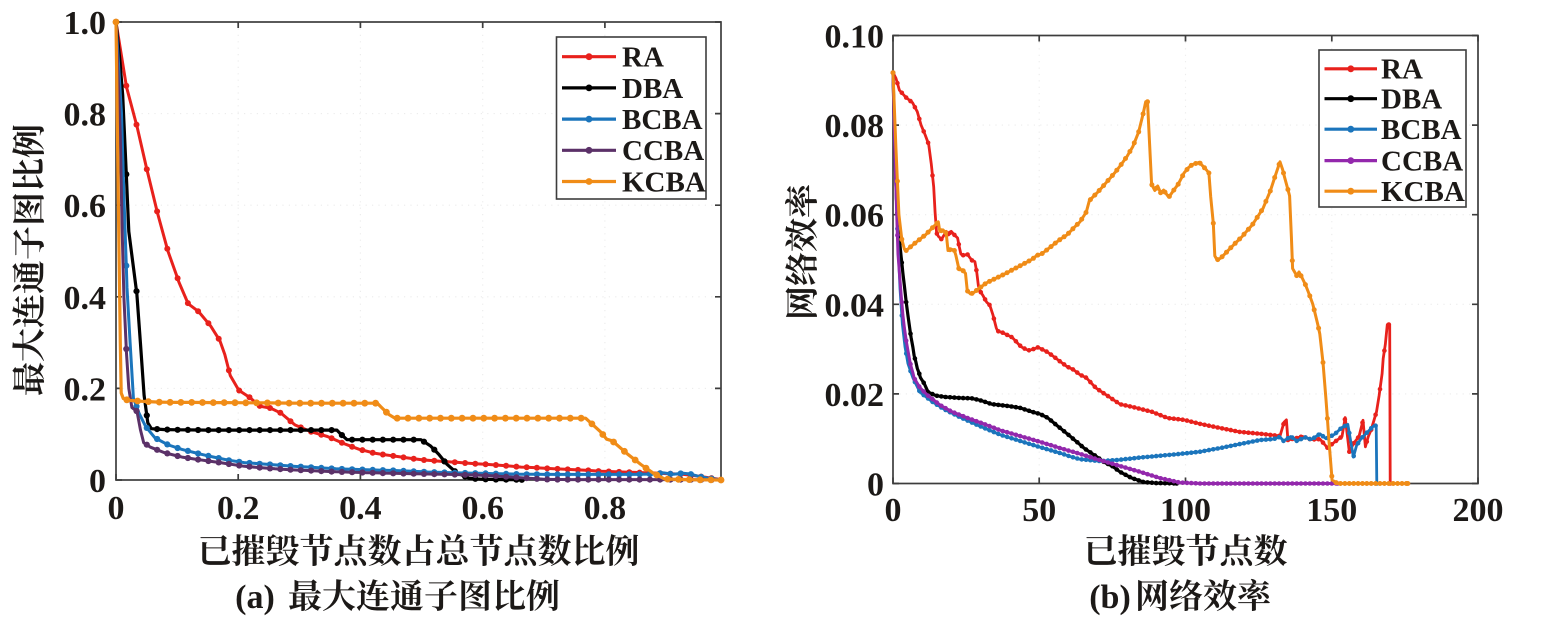  I want to click on svg-text: (b), so click(1110, 597).